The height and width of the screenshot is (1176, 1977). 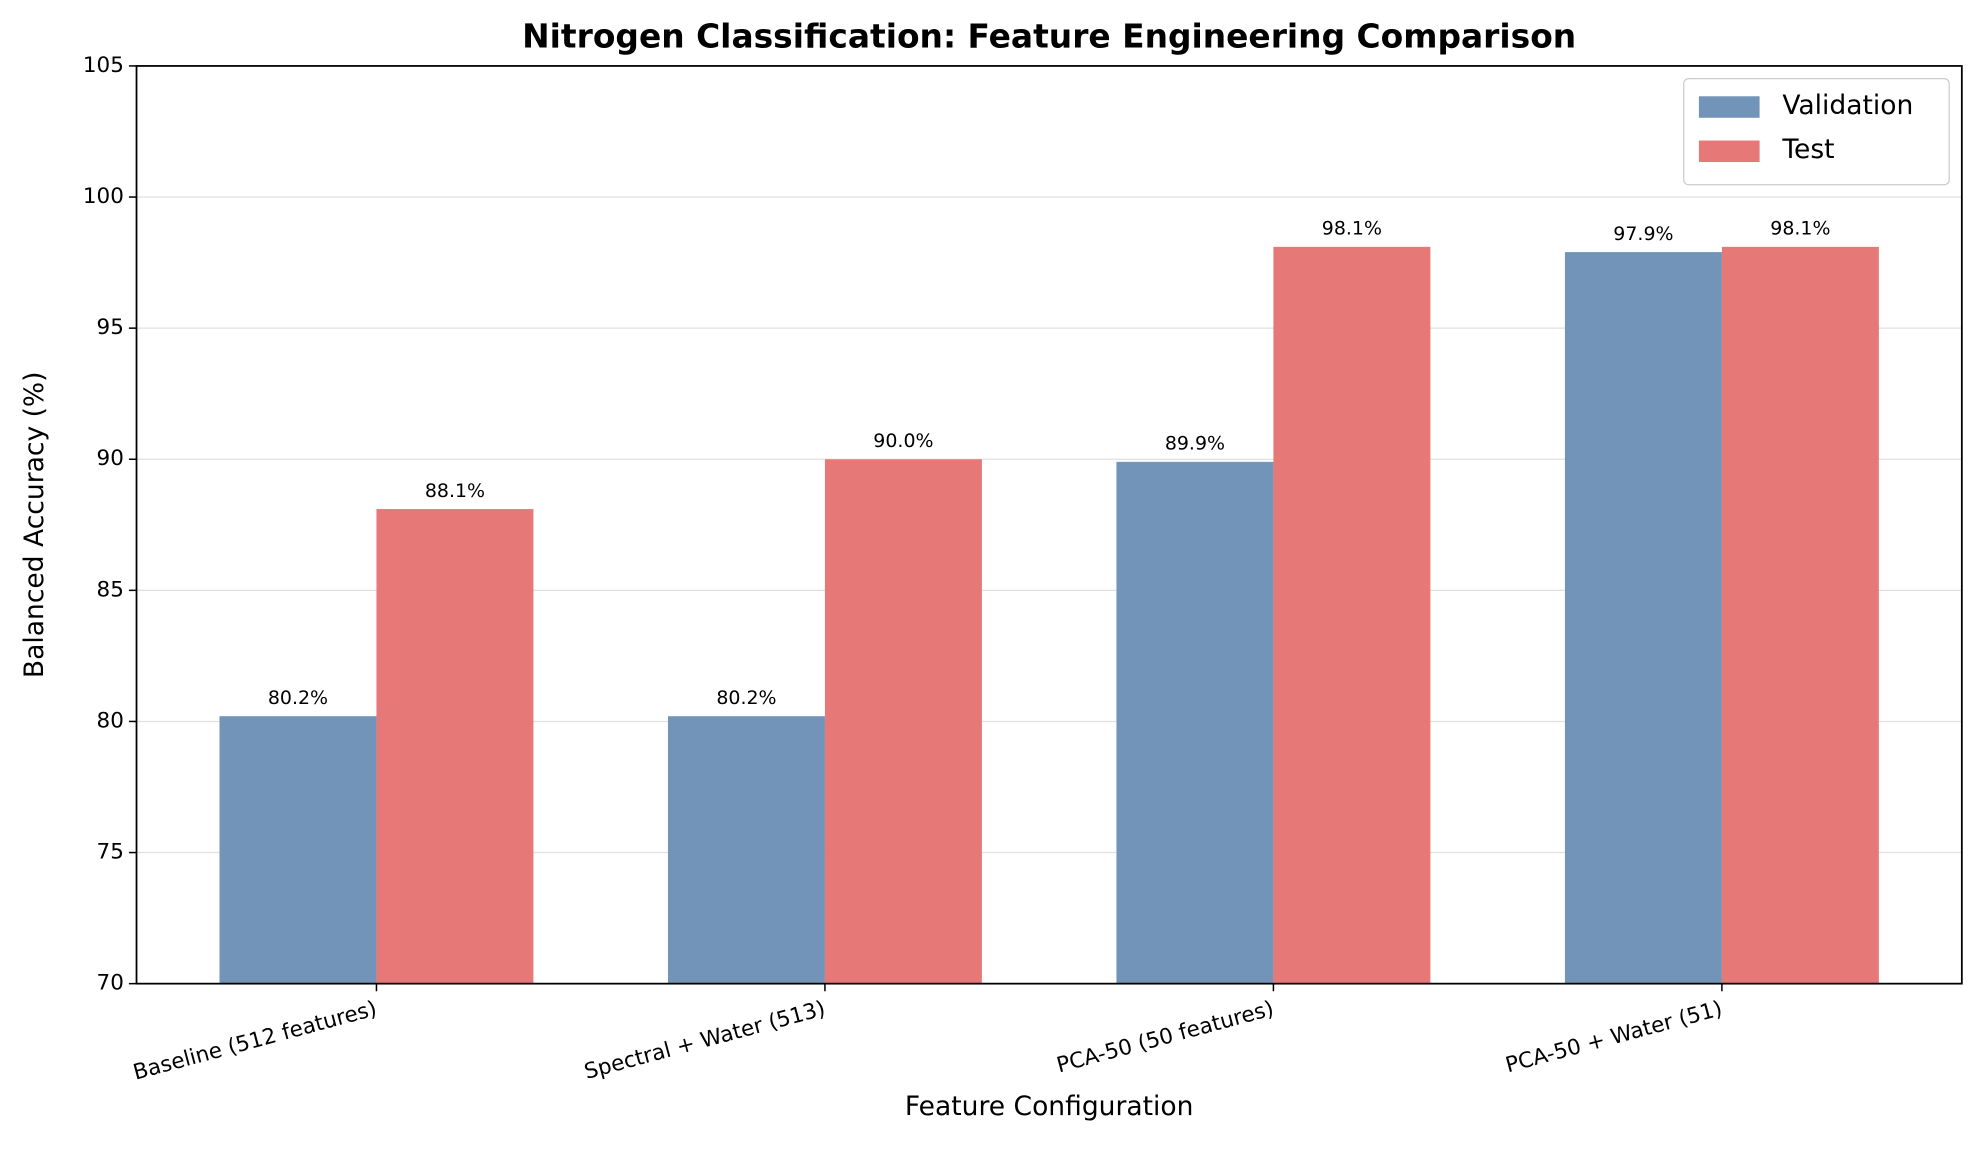 I want to click on x-axis-label: Feature Configuration, so click(x=1049, y=1106).